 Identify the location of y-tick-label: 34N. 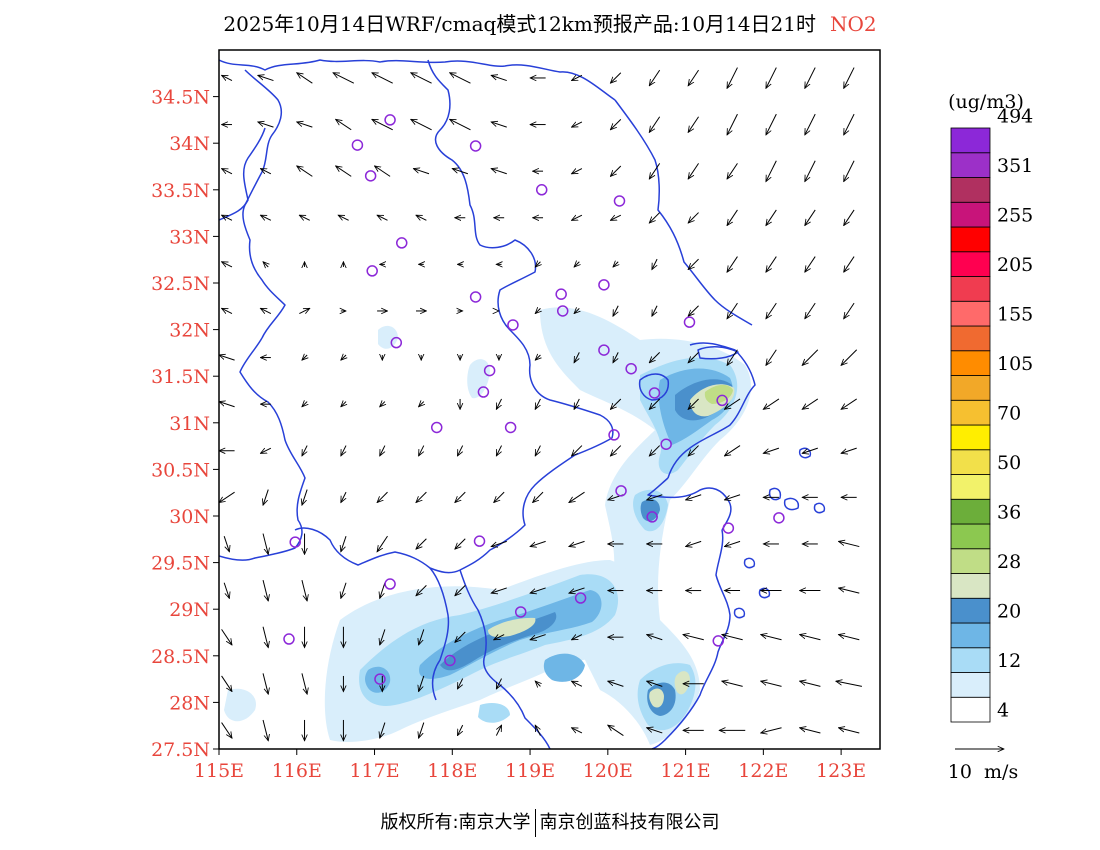
(189, 144).